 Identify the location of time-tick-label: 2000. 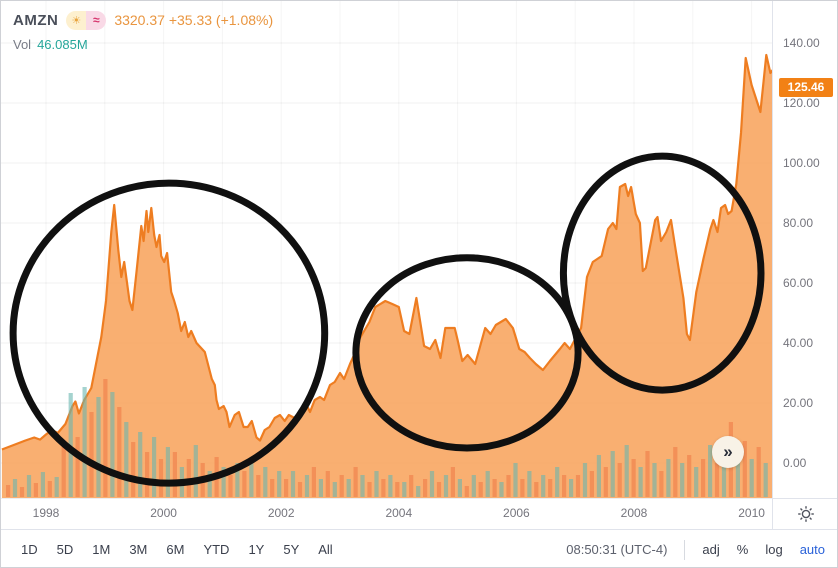
(163, 513).